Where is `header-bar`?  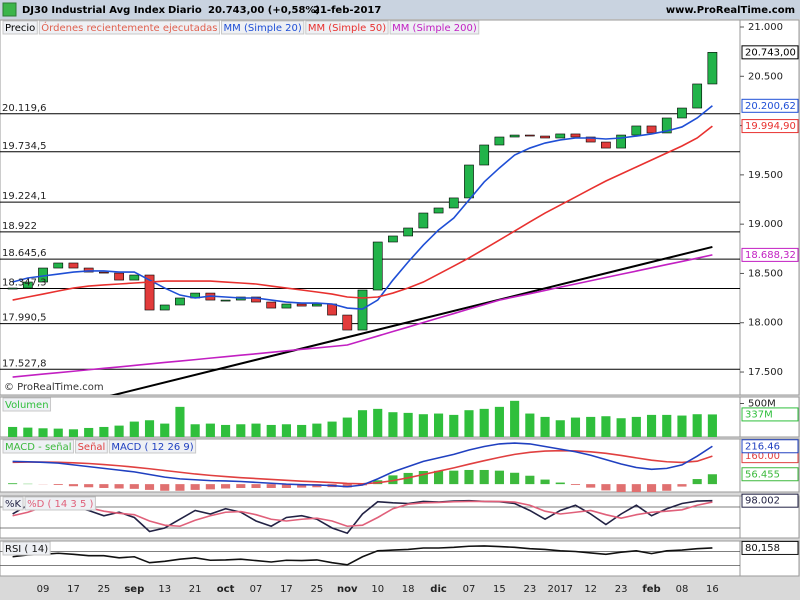
header-bar is located at coordinates (400, 9).